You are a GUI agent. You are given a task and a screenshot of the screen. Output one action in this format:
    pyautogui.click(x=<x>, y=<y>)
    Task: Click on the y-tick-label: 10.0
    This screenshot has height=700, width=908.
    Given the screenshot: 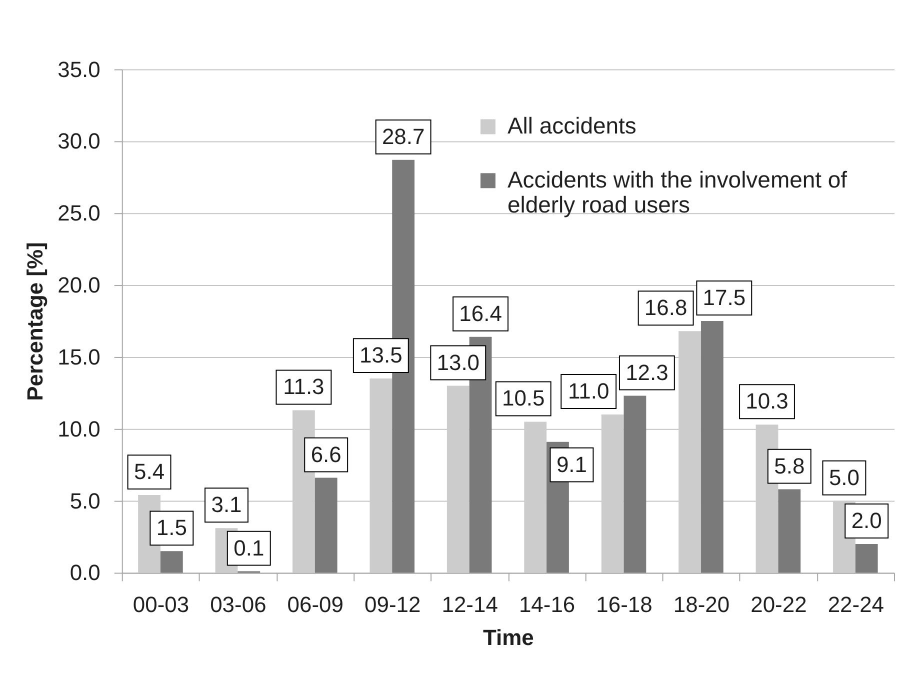 What is the action you would take?
    pyautogui.click(x=79, y=429)
    